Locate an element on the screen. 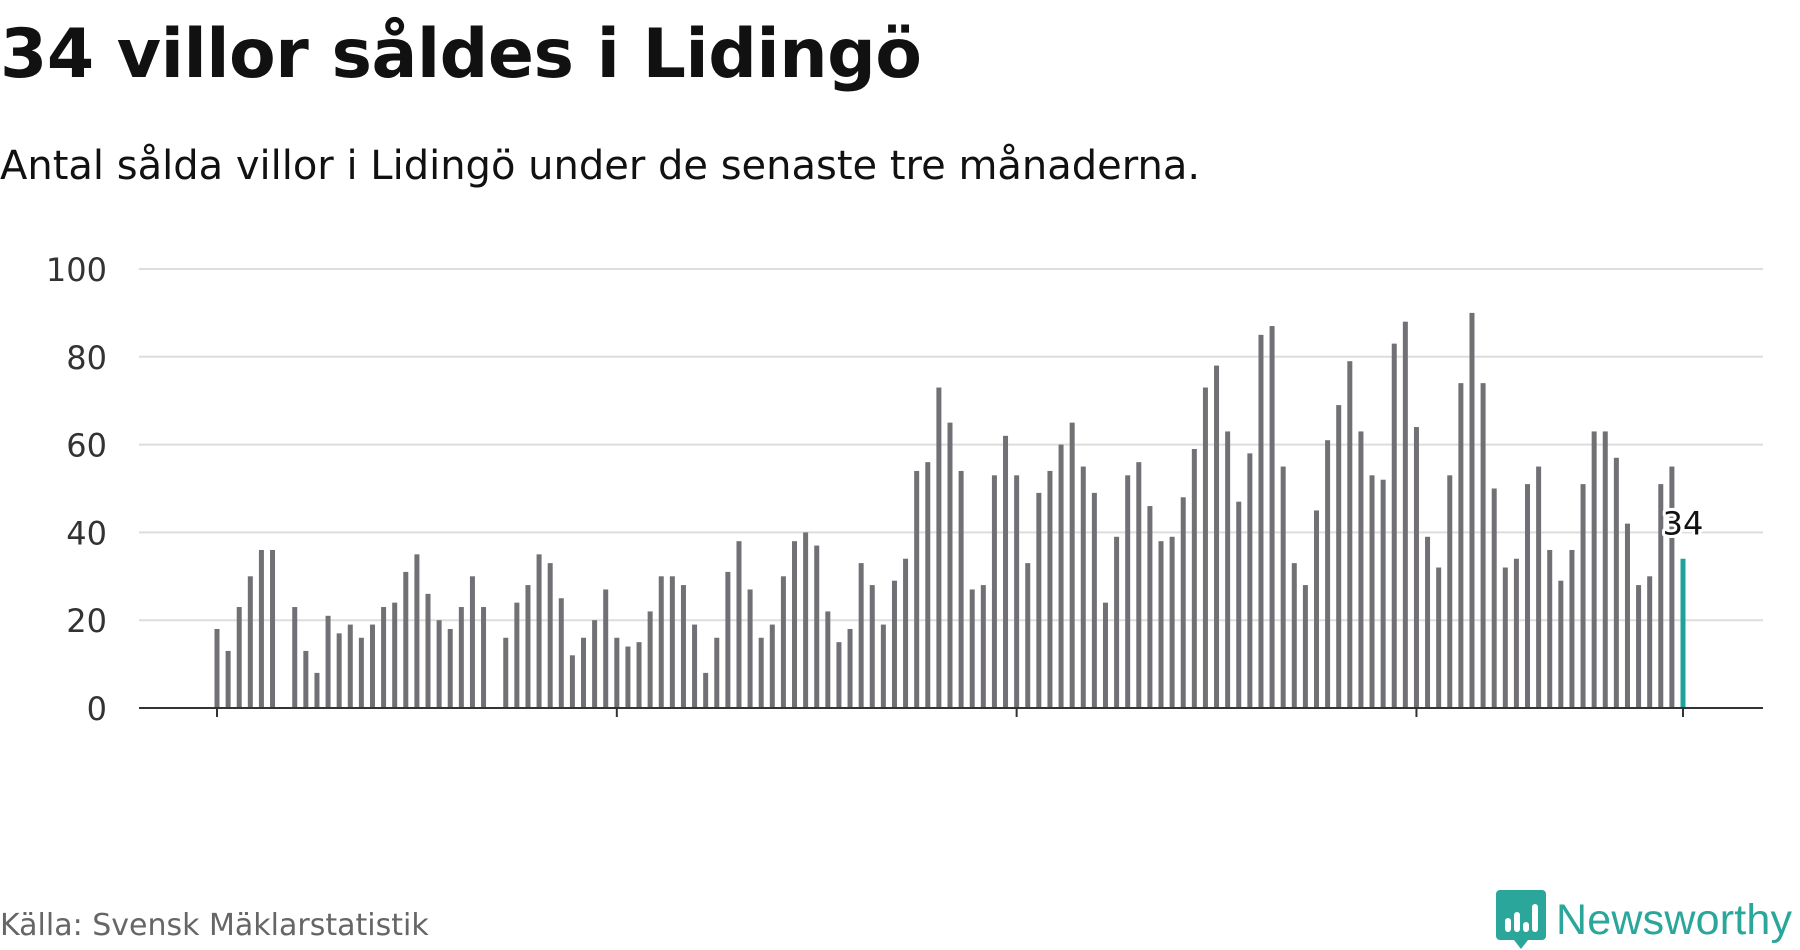 This screenshot has height=950, width=1800. y-tick-label: 20 is located at coordinates (86, 621).